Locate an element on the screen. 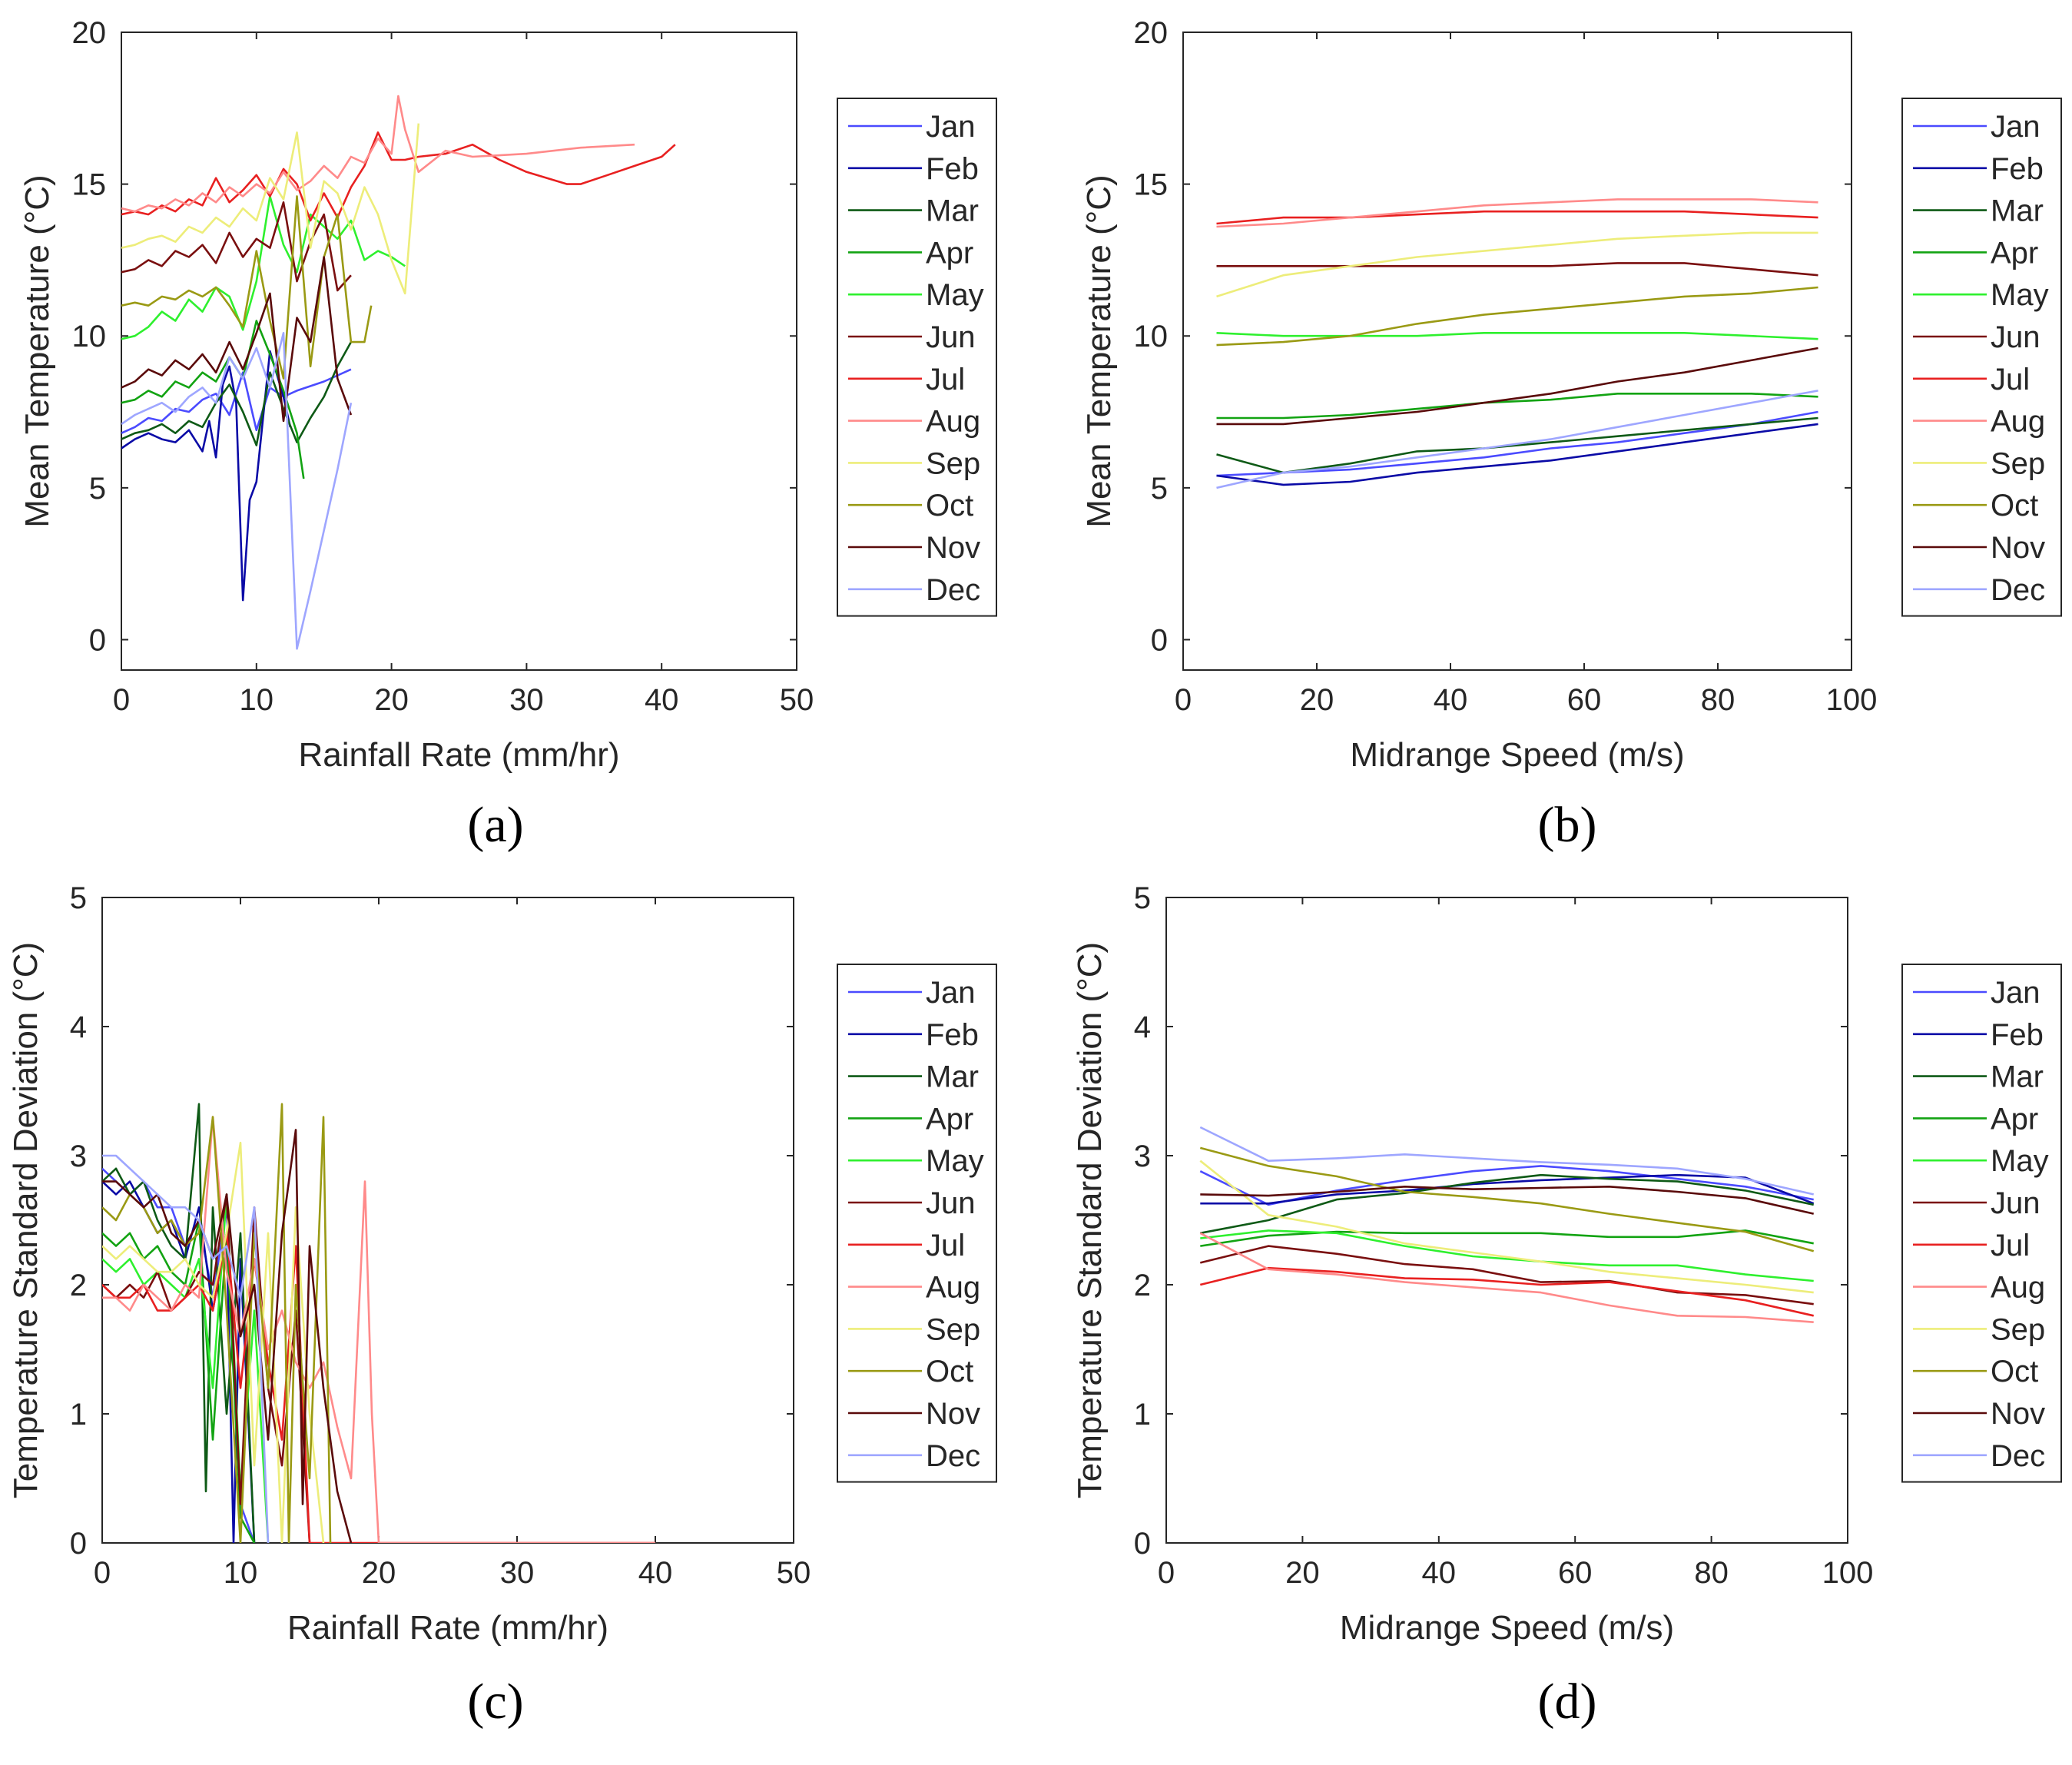  x-tick-label: 80 is located at coordinates (1718, 700).